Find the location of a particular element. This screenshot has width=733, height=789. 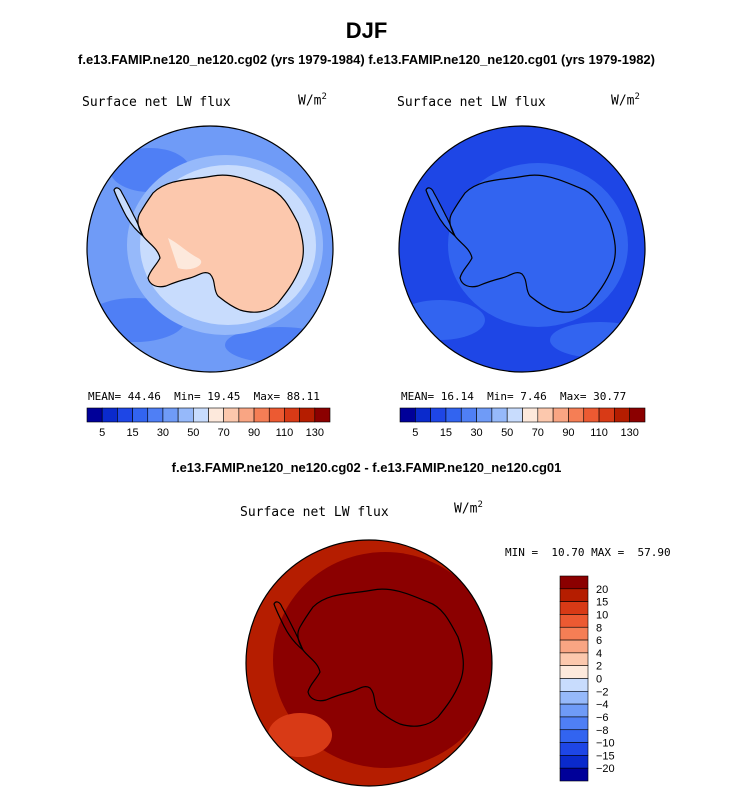

right-colorbar: 5 15 30 50 70 90 110 130 is located at coordinates (522, 423).